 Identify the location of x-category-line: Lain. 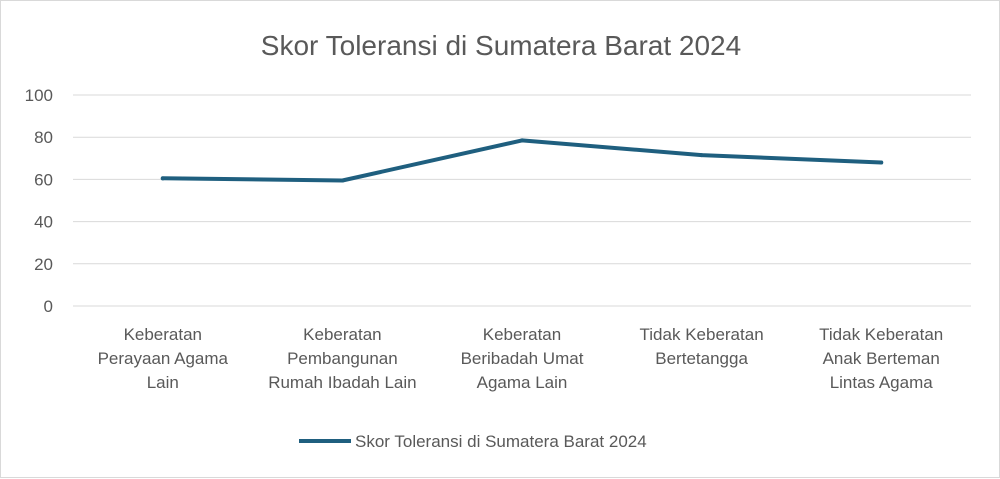
(163, 382).